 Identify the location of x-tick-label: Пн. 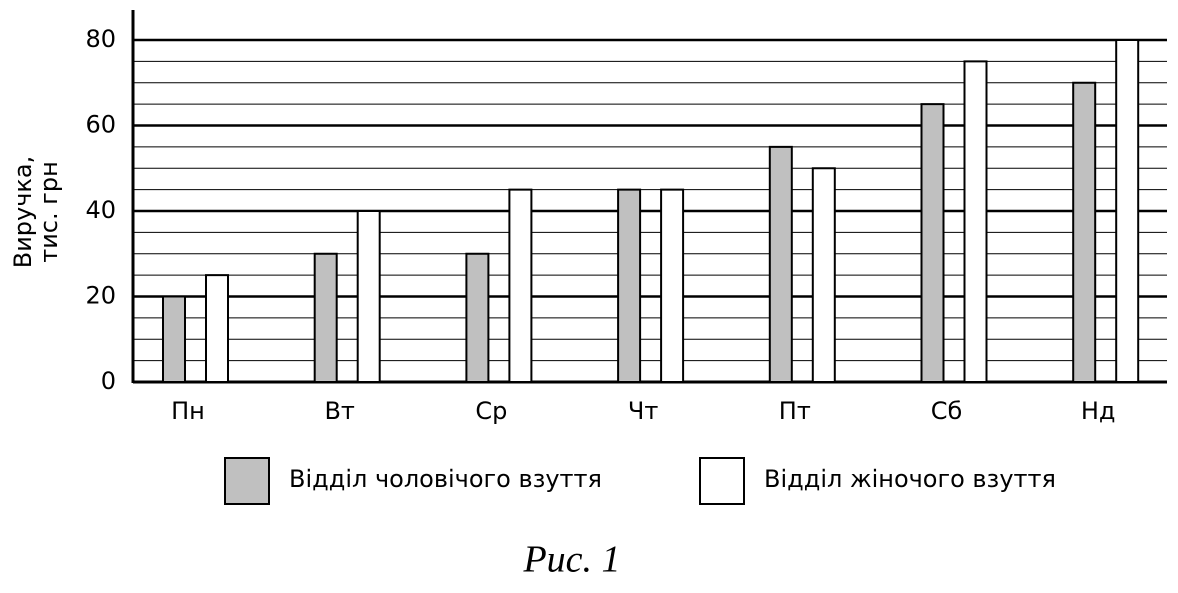
(188, 411).